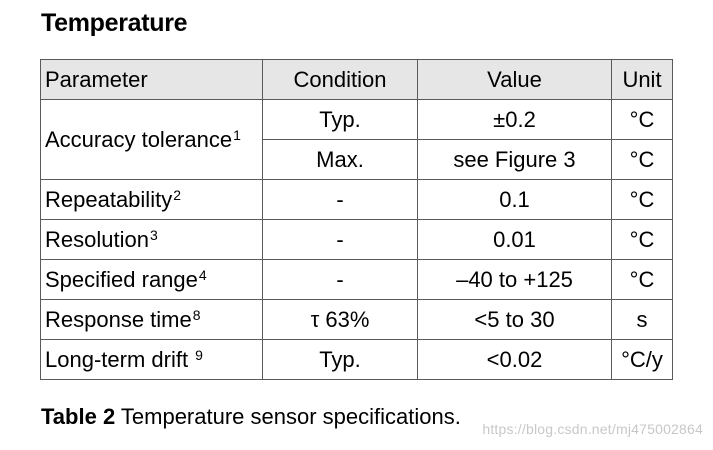 The height and width of the screenshot is (450, 713). What do you see at coordinates (514, 359) in the screenshot?
I see `cell-value: <0.02` at bounding box center [514, 359].